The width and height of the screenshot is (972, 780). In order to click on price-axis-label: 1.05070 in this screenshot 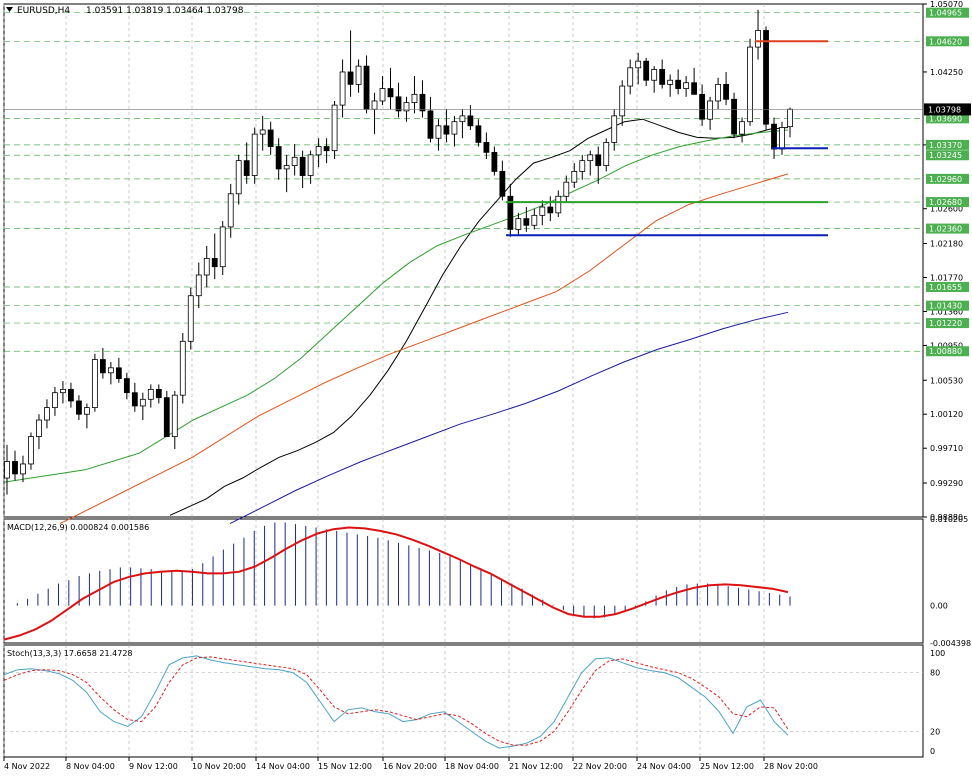, I will do `click(946, 4)`.